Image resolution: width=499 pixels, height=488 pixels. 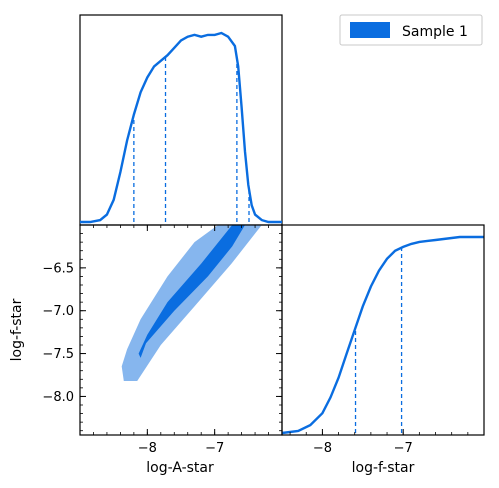 What do you see at coordinates (403, 448) in the screenshot?
I see `marginal-f-xtick-label: −7` at bounding box center [403, 448].